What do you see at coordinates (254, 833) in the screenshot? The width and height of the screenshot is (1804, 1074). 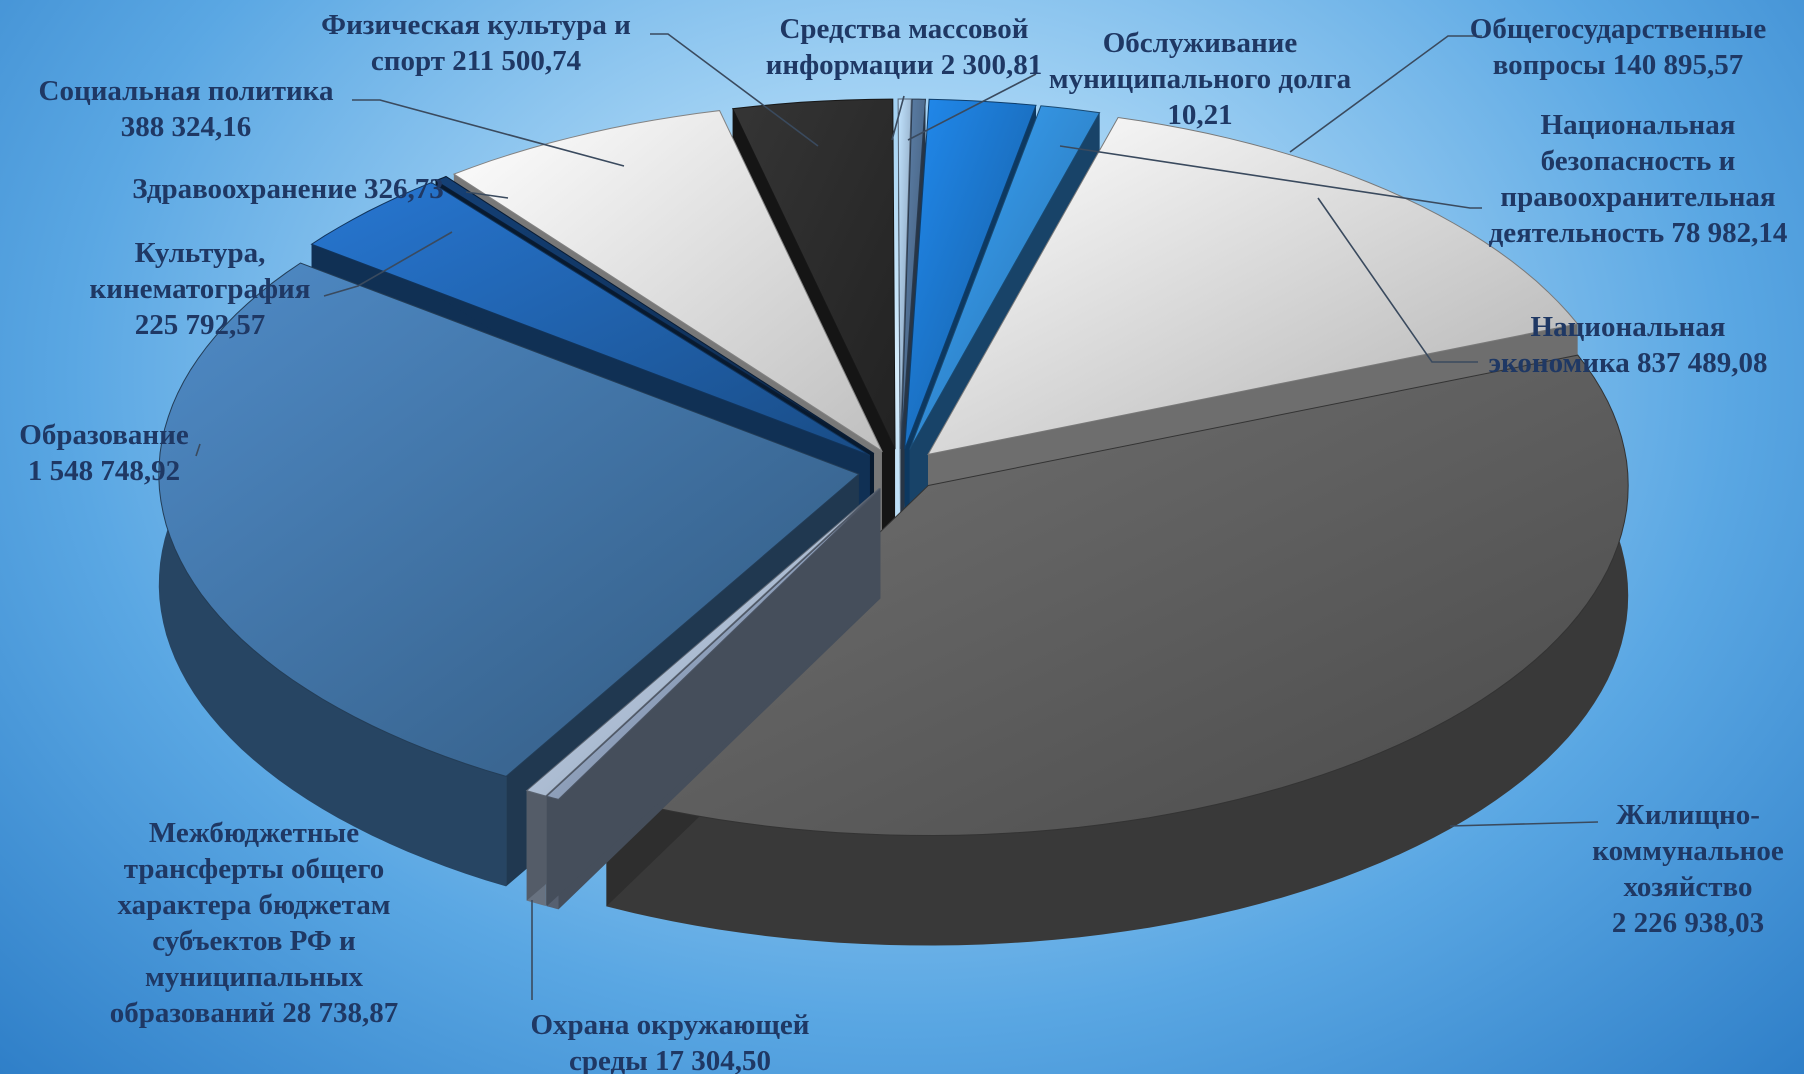 I see `slice-label-line: Межбюджетные` at bounding box center [254, 833].